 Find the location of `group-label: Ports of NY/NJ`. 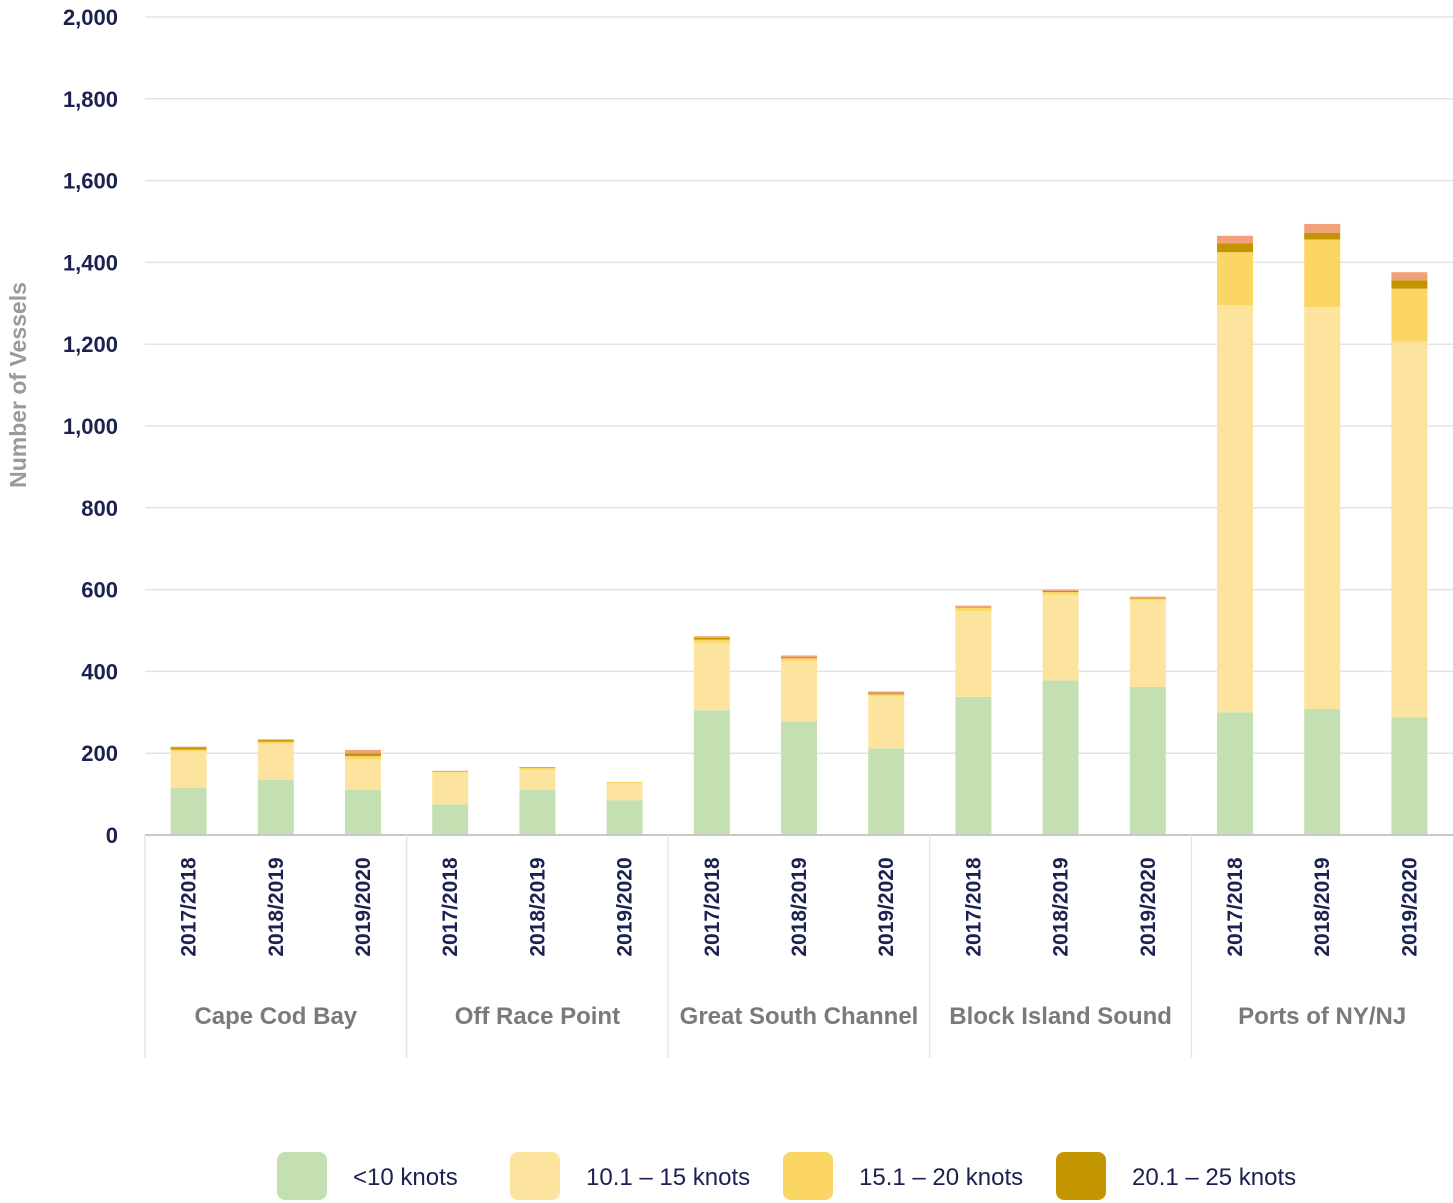

group-label: Ports of NY/NJ is located at coordinates (1322, 1016).